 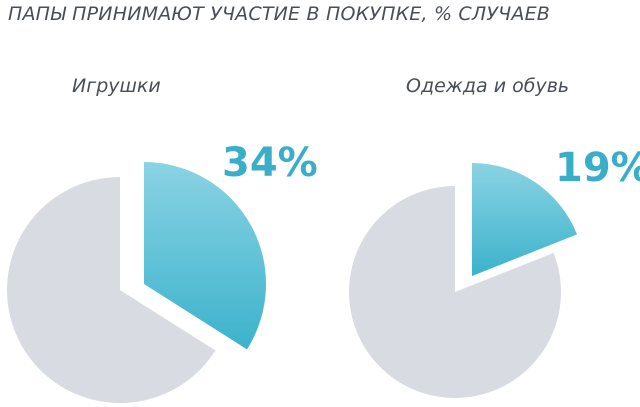 What do you see at coordinates (116, 86) in the screenshot?
I see `pie-label-toys: Игрушки` at bounding box center [116, 86].